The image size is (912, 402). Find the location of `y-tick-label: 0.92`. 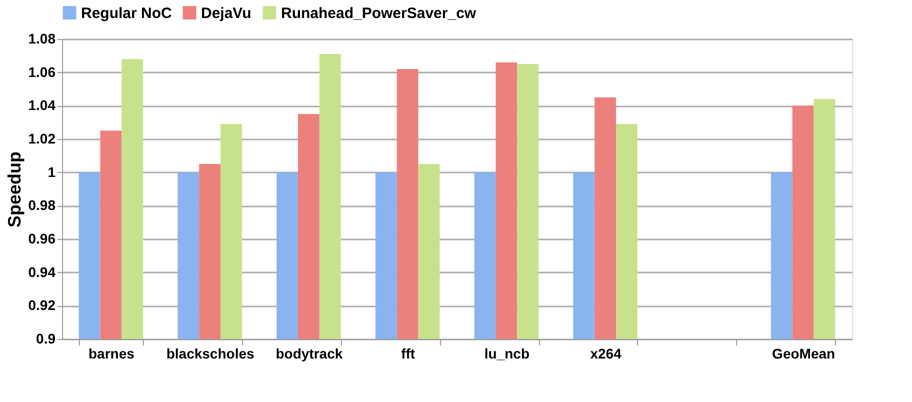

y-tick-label: 0.92 is located at coordinates (42, 305).